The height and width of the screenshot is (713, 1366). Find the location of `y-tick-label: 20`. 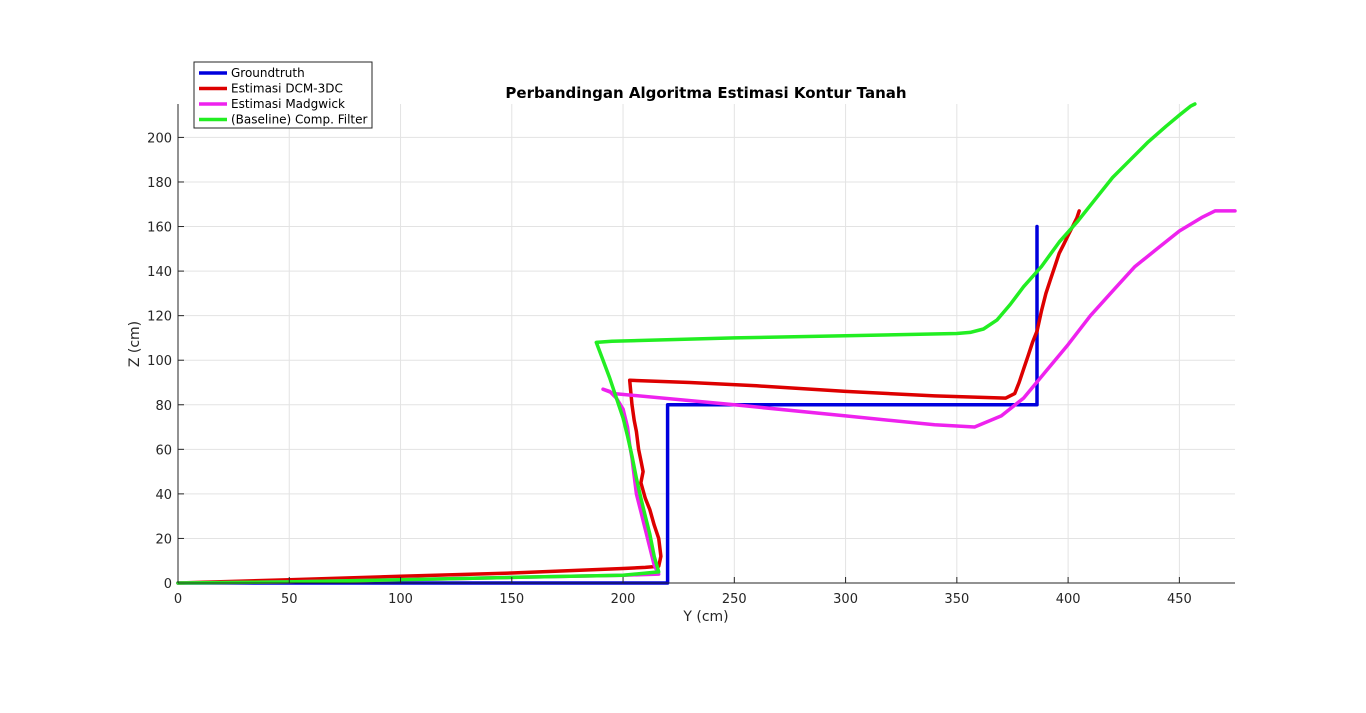

y-tick-label: 20 is located at coordinates (163, 539).